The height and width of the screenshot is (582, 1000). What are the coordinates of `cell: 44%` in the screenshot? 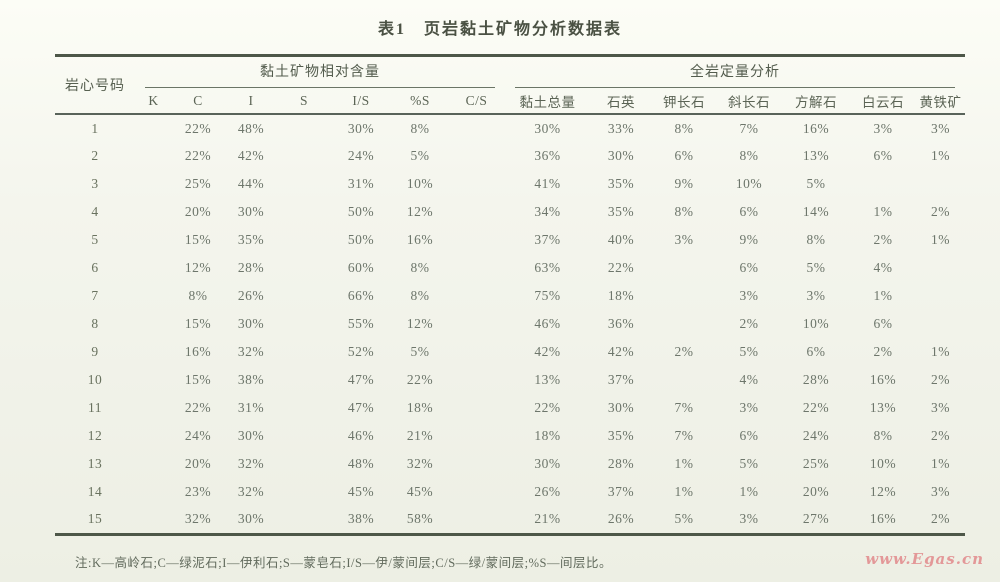 It's located at (251, 183).